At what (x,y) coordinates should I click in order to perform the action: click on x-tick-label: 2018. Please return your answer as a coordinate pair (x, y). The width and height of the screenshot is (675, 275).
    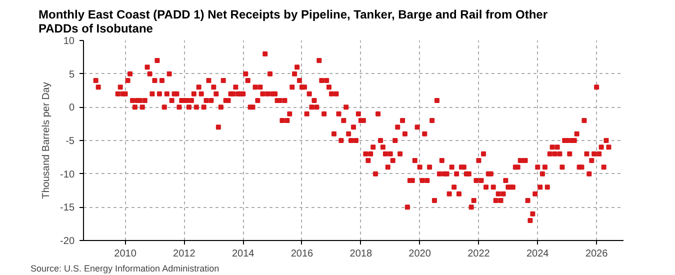
    Looking at the image, I should click on (361, 254).